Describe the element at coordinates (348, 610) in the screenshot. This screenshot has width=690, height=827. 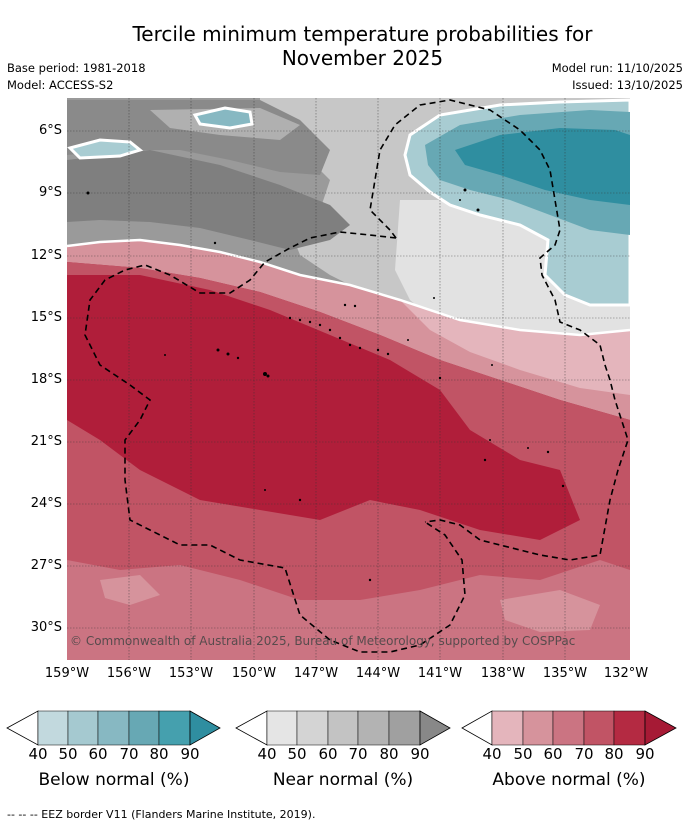
I see `above-normal-lighter-south` at that location.